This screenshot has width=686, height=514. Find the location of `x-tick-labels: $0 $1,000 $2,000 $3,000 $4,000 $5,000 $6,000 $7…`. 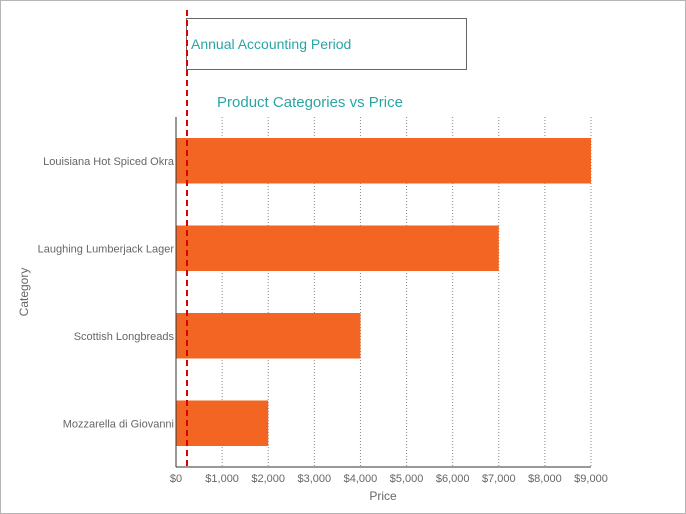

x-tick-labels: $0 $1,000 $2,000 $3,000 $4,000 $5,000 $6,000 $7… is located at coordinates (389, 479).